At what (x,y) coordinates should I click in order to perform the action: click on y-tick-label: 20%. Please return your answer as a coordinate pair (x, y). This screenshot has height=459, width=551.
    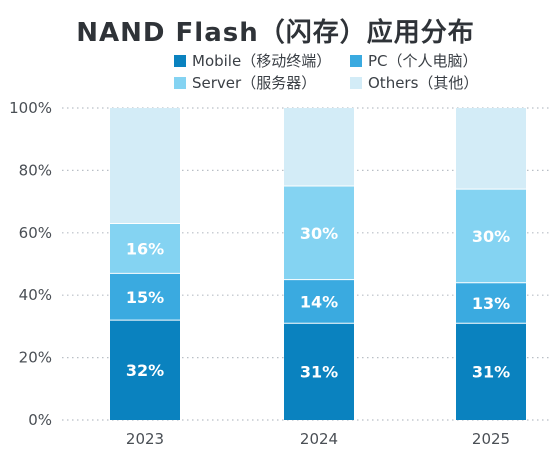
    Looking at the image, I should click on (35, 358).